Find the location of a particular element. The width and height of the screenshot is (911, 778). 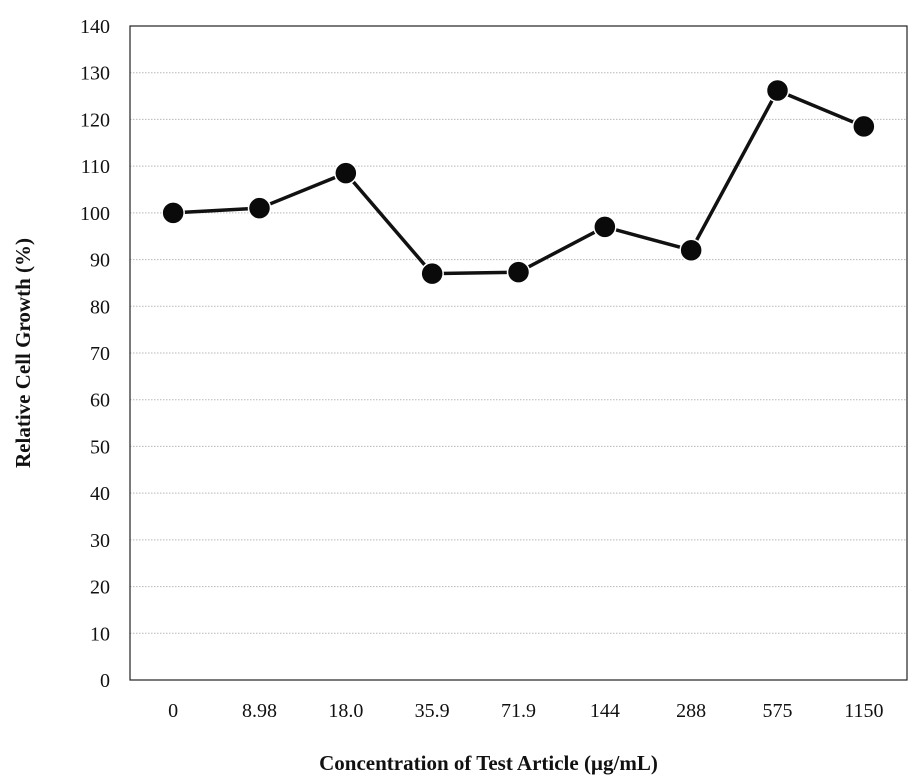

y-tick-label: 110 is located at coordinates (95, 167).